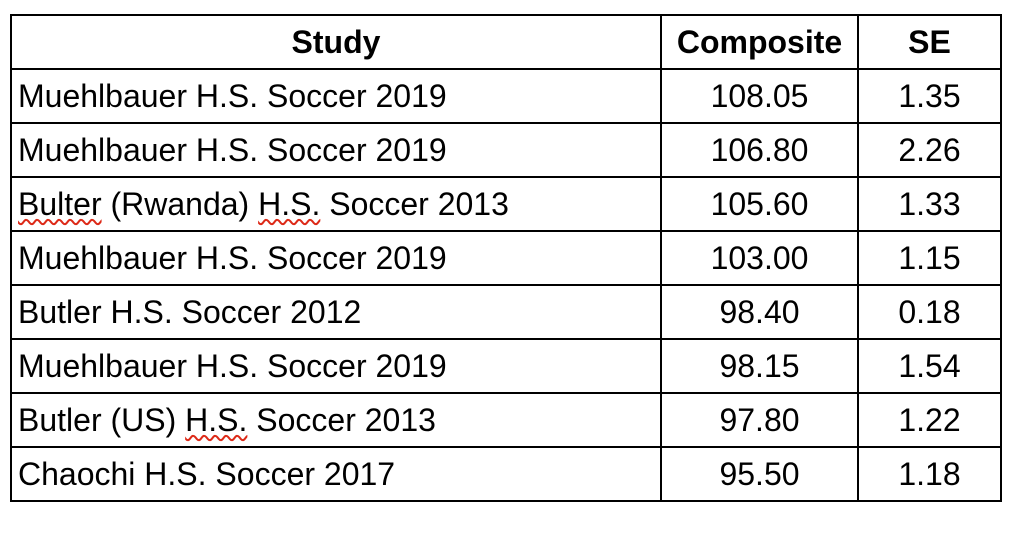 The image size is (1016, 536). Describe the element at coordinates (60, 203) in the screenshot. I see `misspelled-word: Bulter` at that location.